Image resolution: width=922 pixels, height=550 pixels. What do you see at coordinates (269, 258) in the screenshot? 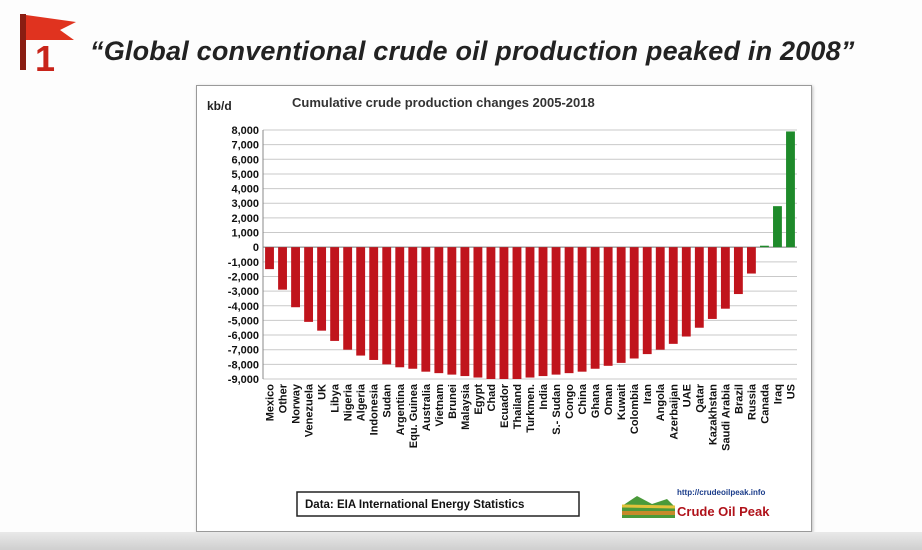
I see `bar-mexico` at bounding box center [269, 258].